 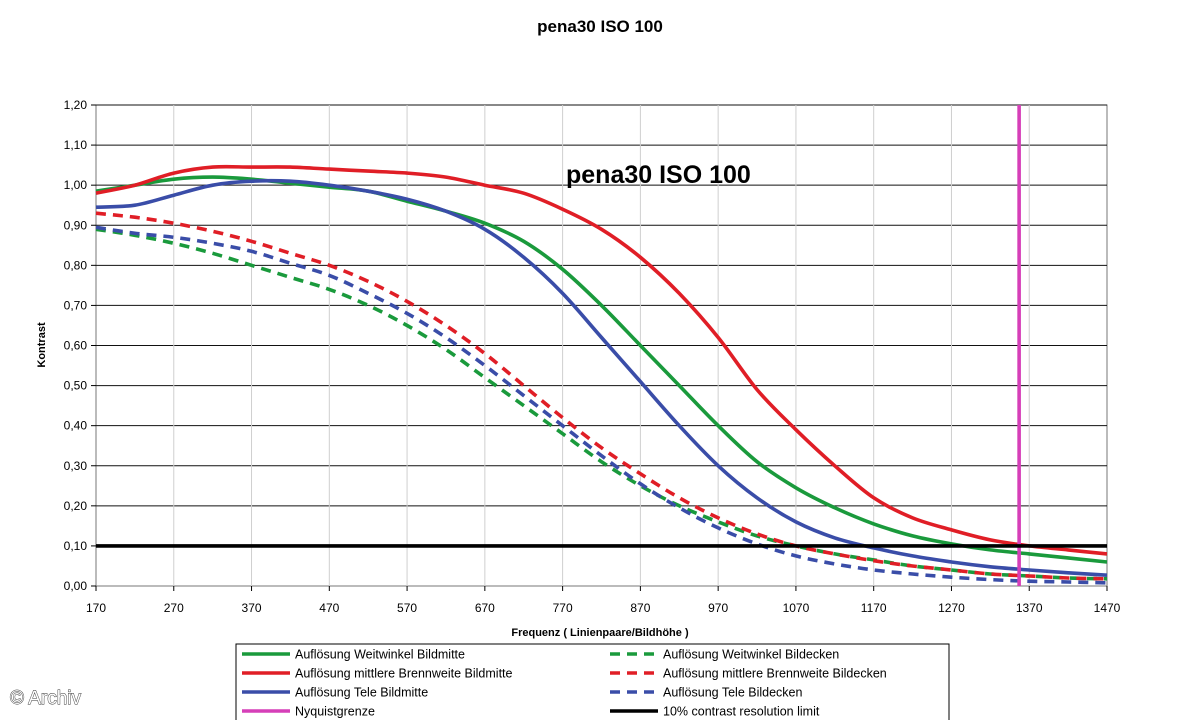 What do you see at coordinates (404, 674) in the screenshot?
I see `legend-label: Auflösung mittlere Brennweite Bildmitte` at bounding box center [404, 674].